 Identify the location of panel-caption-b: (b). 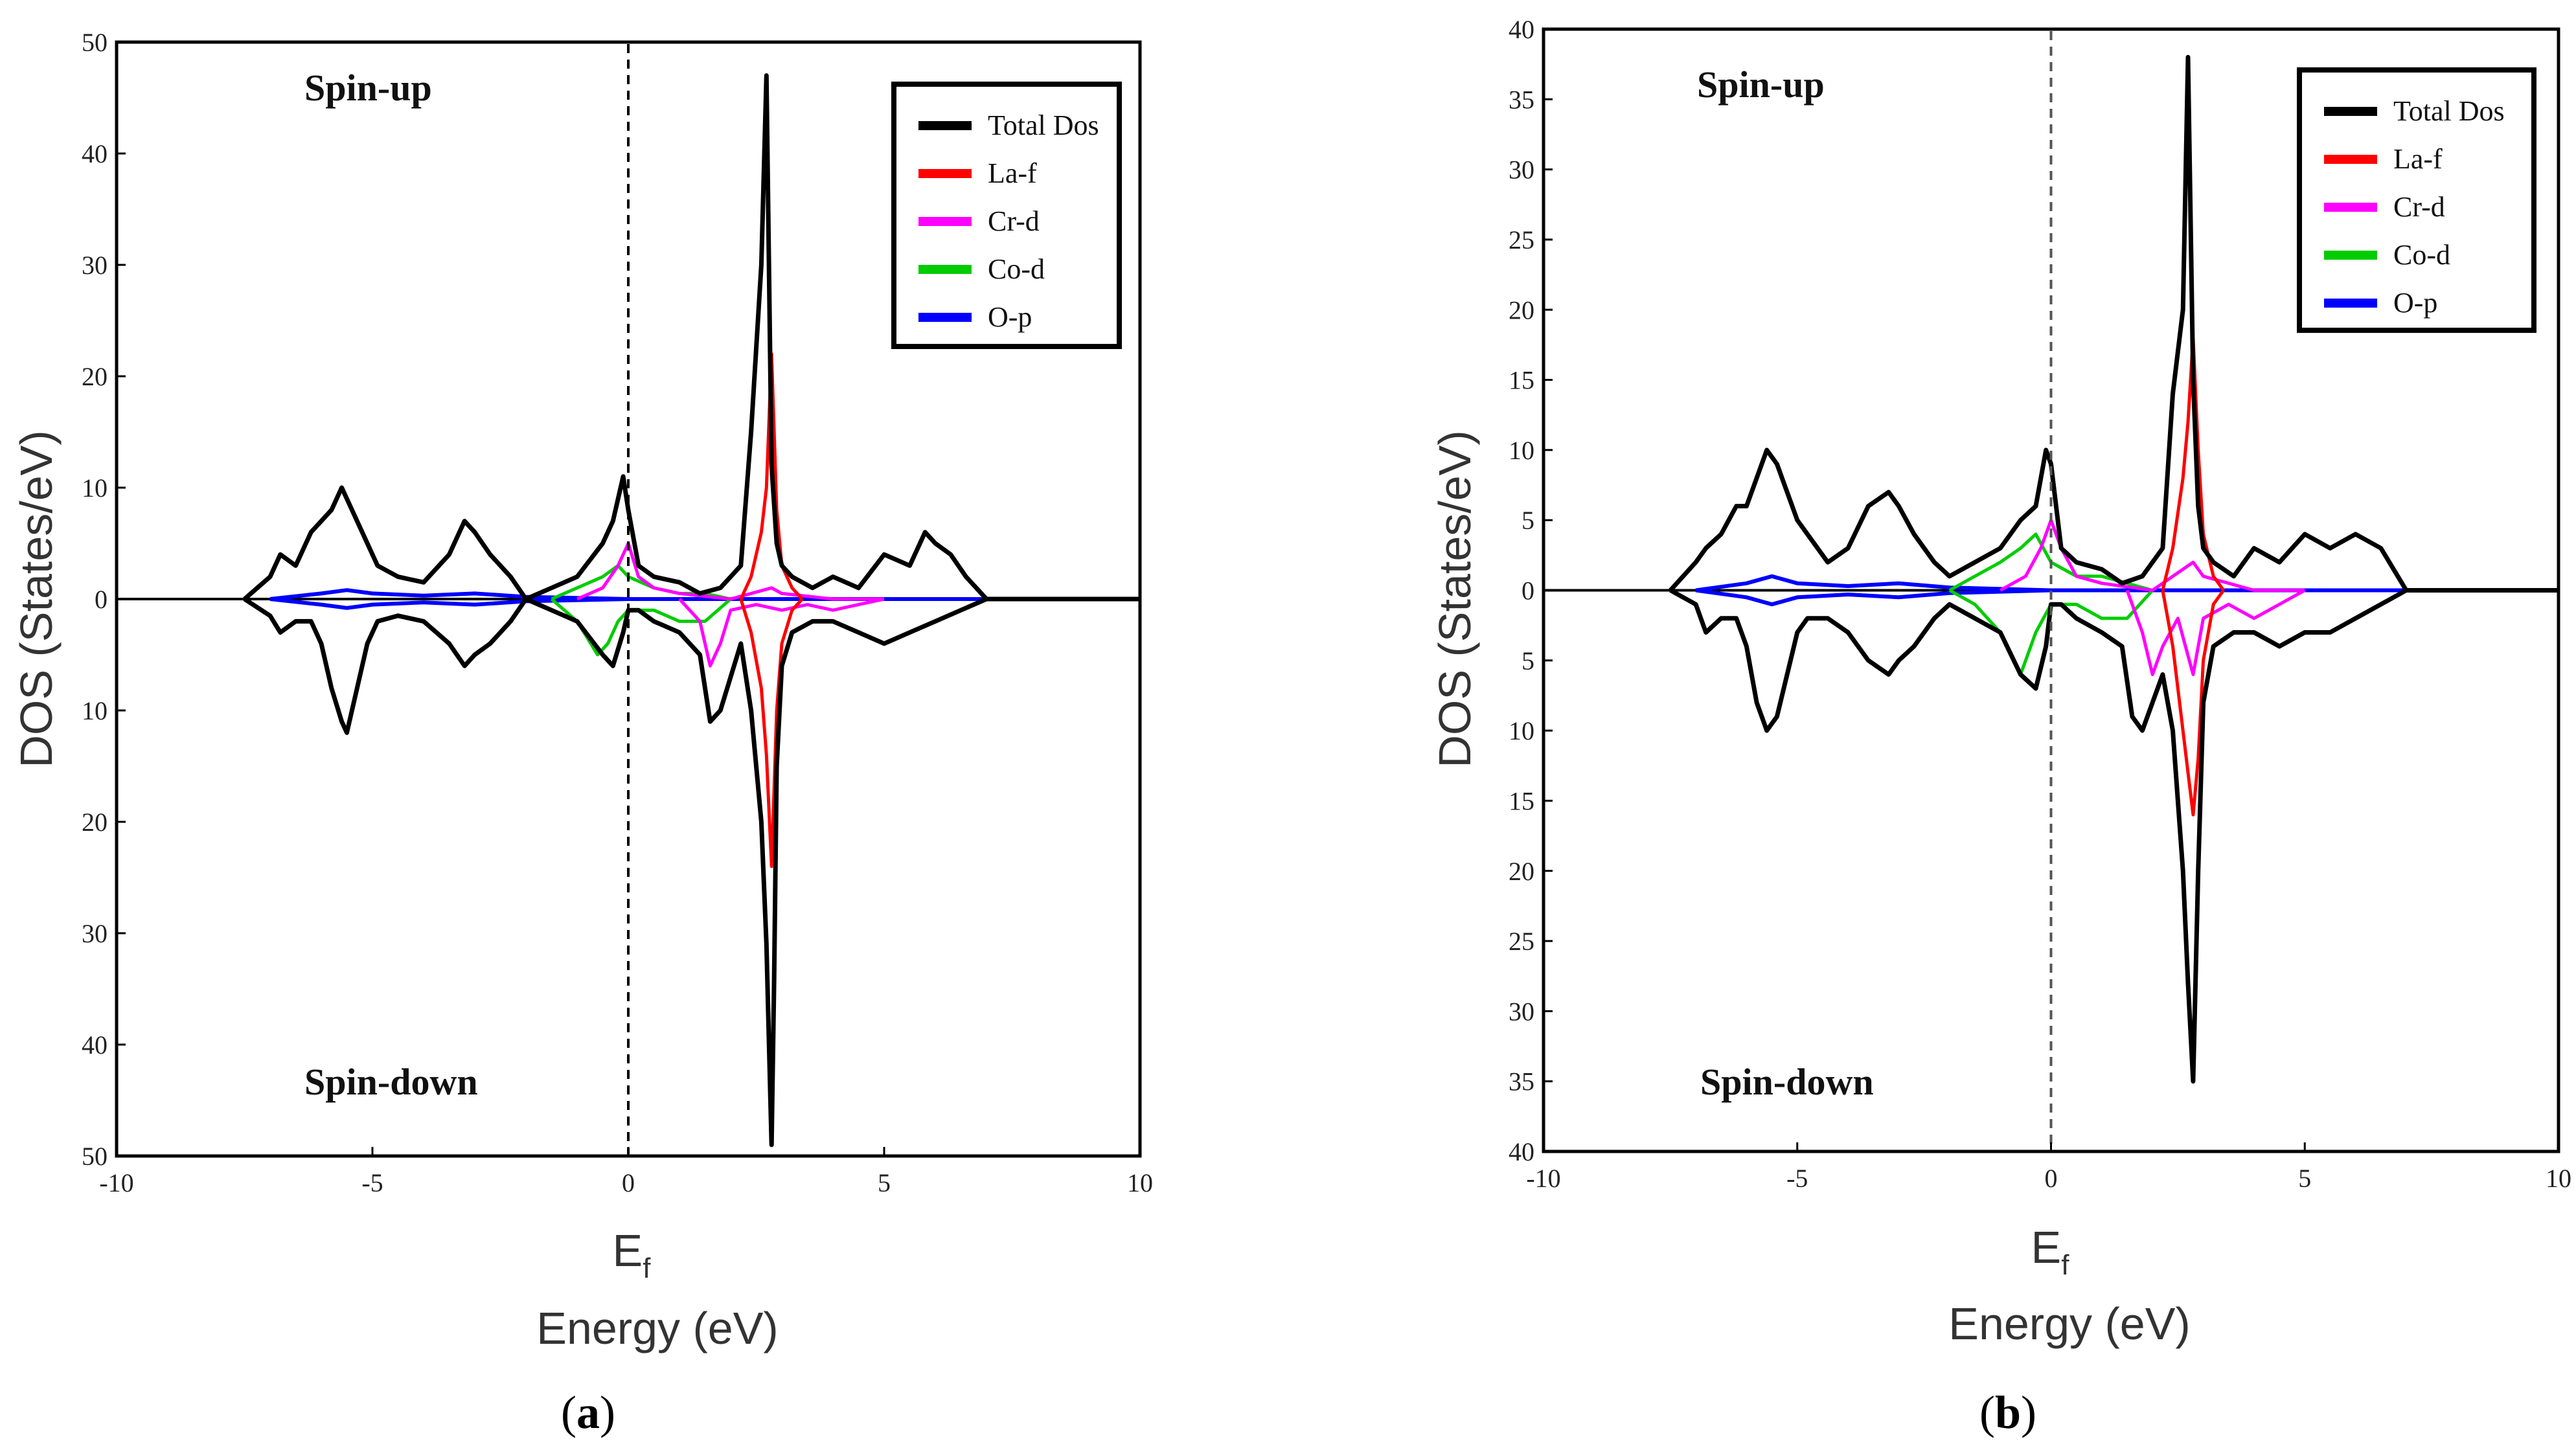
(2007, 1412).